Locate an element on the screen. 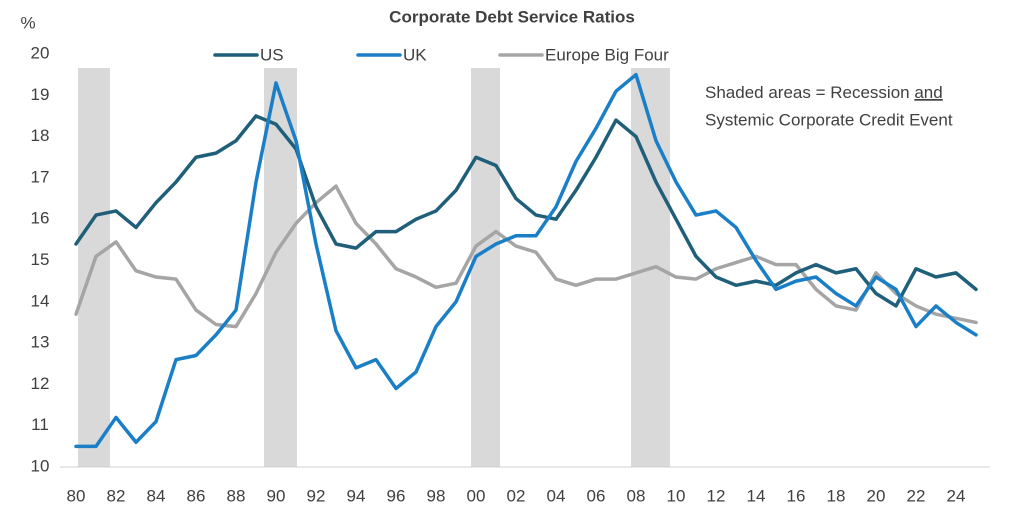  y-tick-label: 11 is located at coordinates (40, 424).